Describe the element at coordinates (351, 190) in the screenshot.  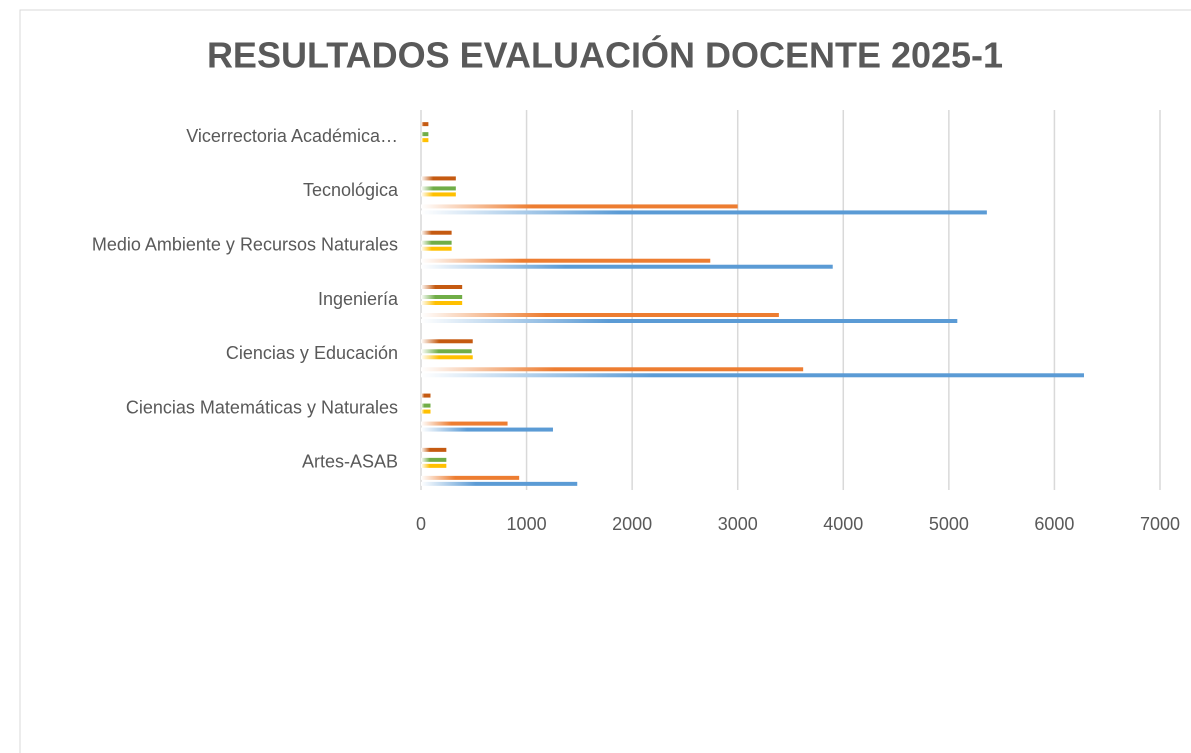
I see `y-tick-label: Tecnológica` at that location.